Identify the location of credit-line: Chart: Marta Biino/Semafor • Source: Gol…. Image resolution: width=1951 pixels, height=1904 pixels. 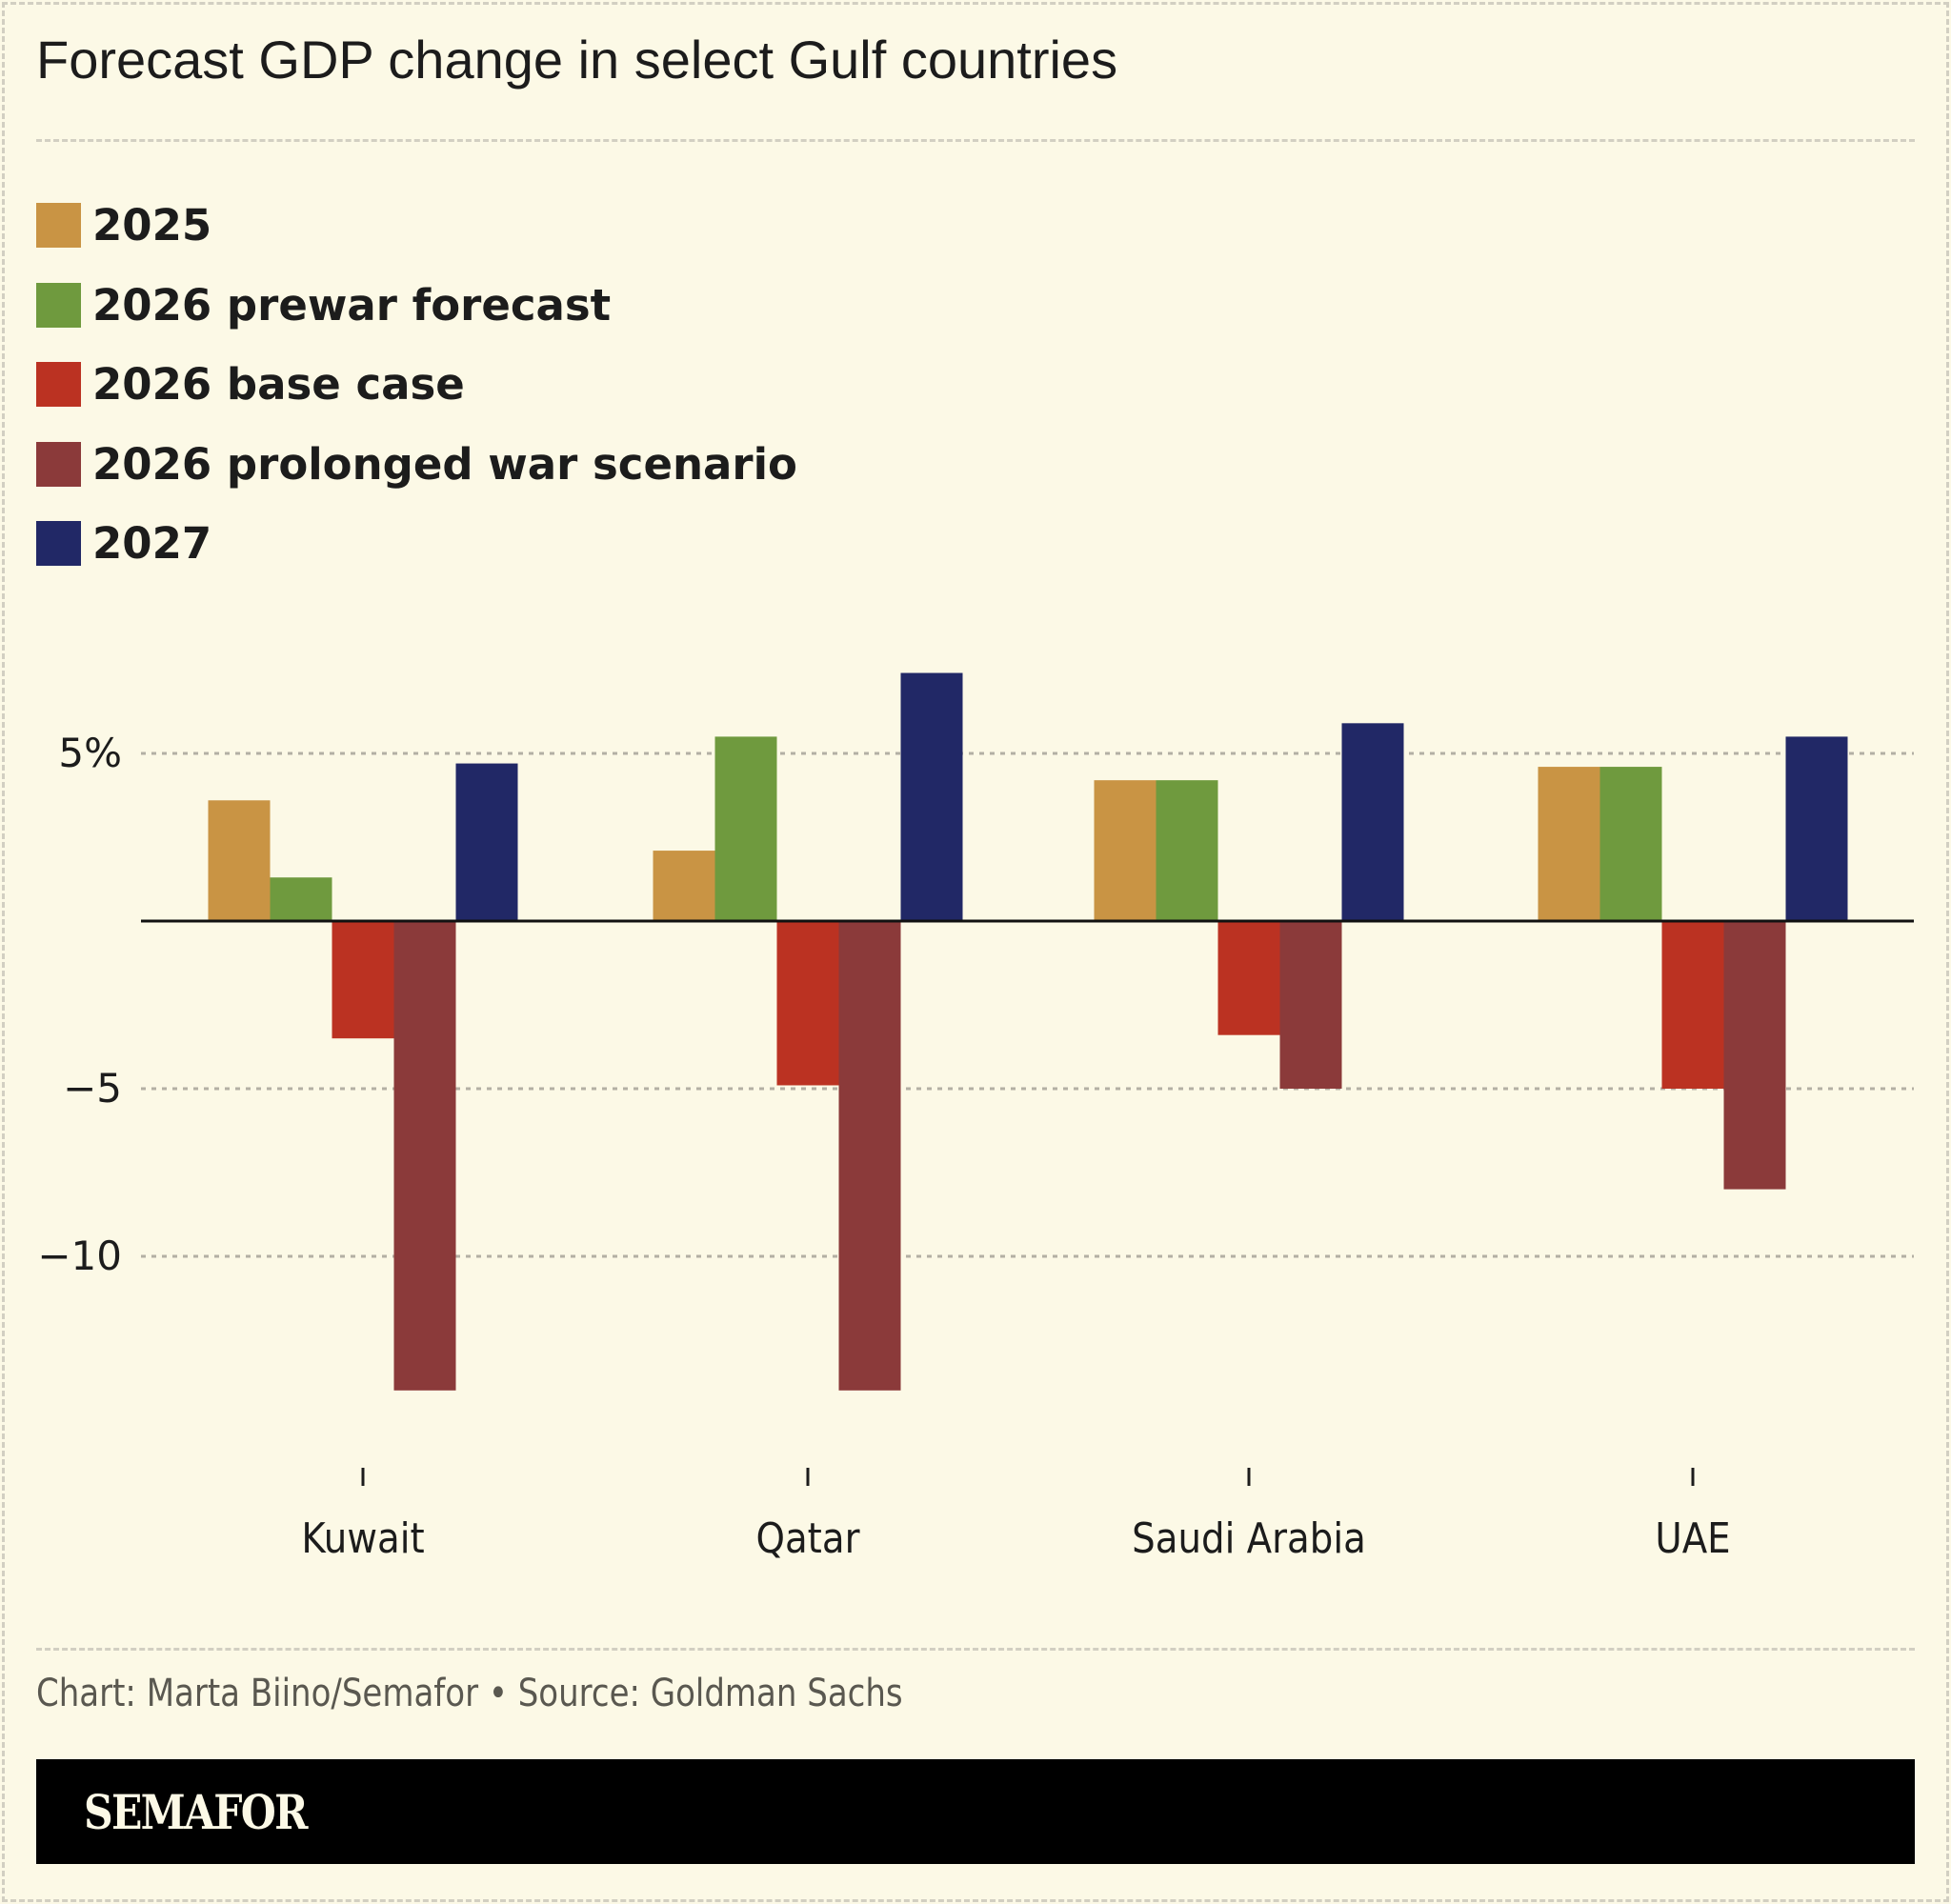
(469, 1694).